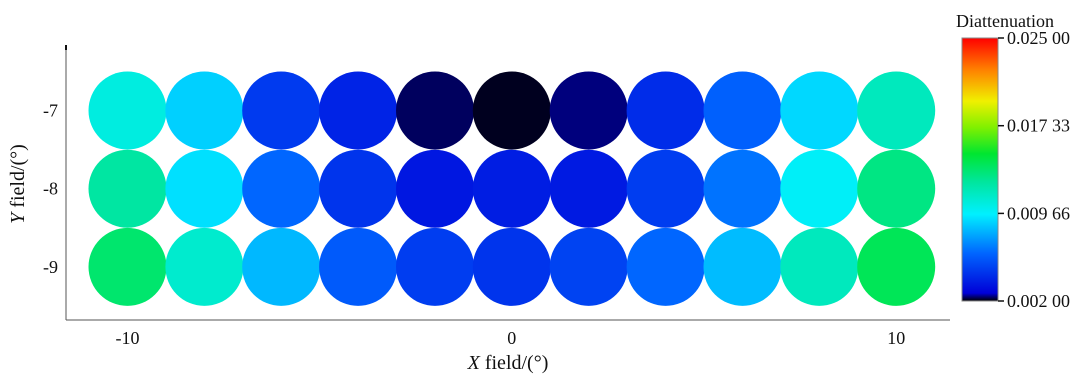 Image resolution: width=1085 pixels, height=376 pixels. What do you see at coordinates (1038, 126) in the screenshot?
I see `colorbar-tick-label: 0.017 33` at bounding box center [1038, 126].